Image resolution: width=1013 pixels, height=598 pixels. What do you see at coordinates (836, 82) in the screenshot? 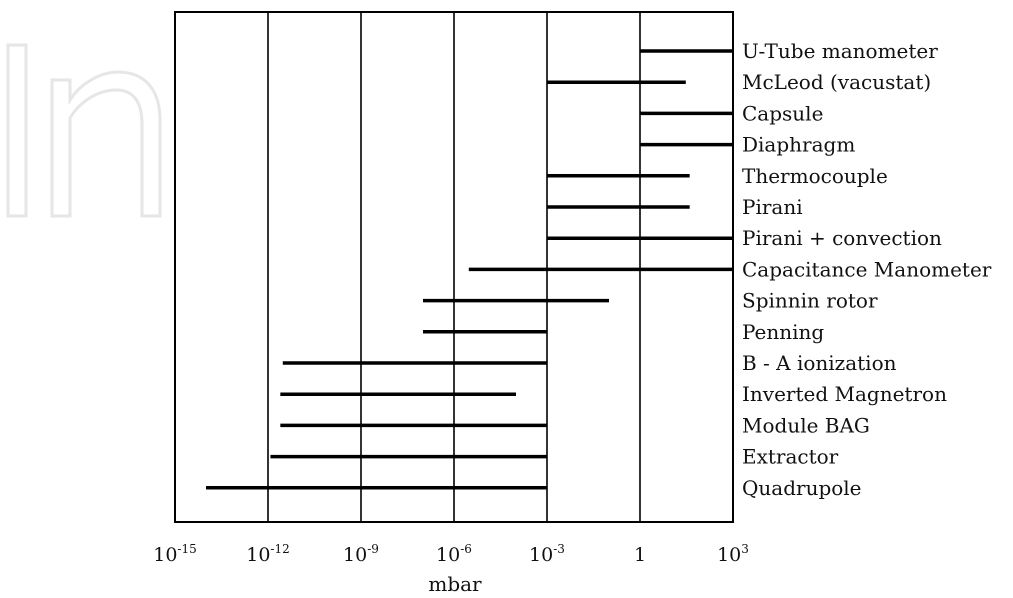
I see `category-label: McLeod (vacustat)` at bounding box center [836, 82].